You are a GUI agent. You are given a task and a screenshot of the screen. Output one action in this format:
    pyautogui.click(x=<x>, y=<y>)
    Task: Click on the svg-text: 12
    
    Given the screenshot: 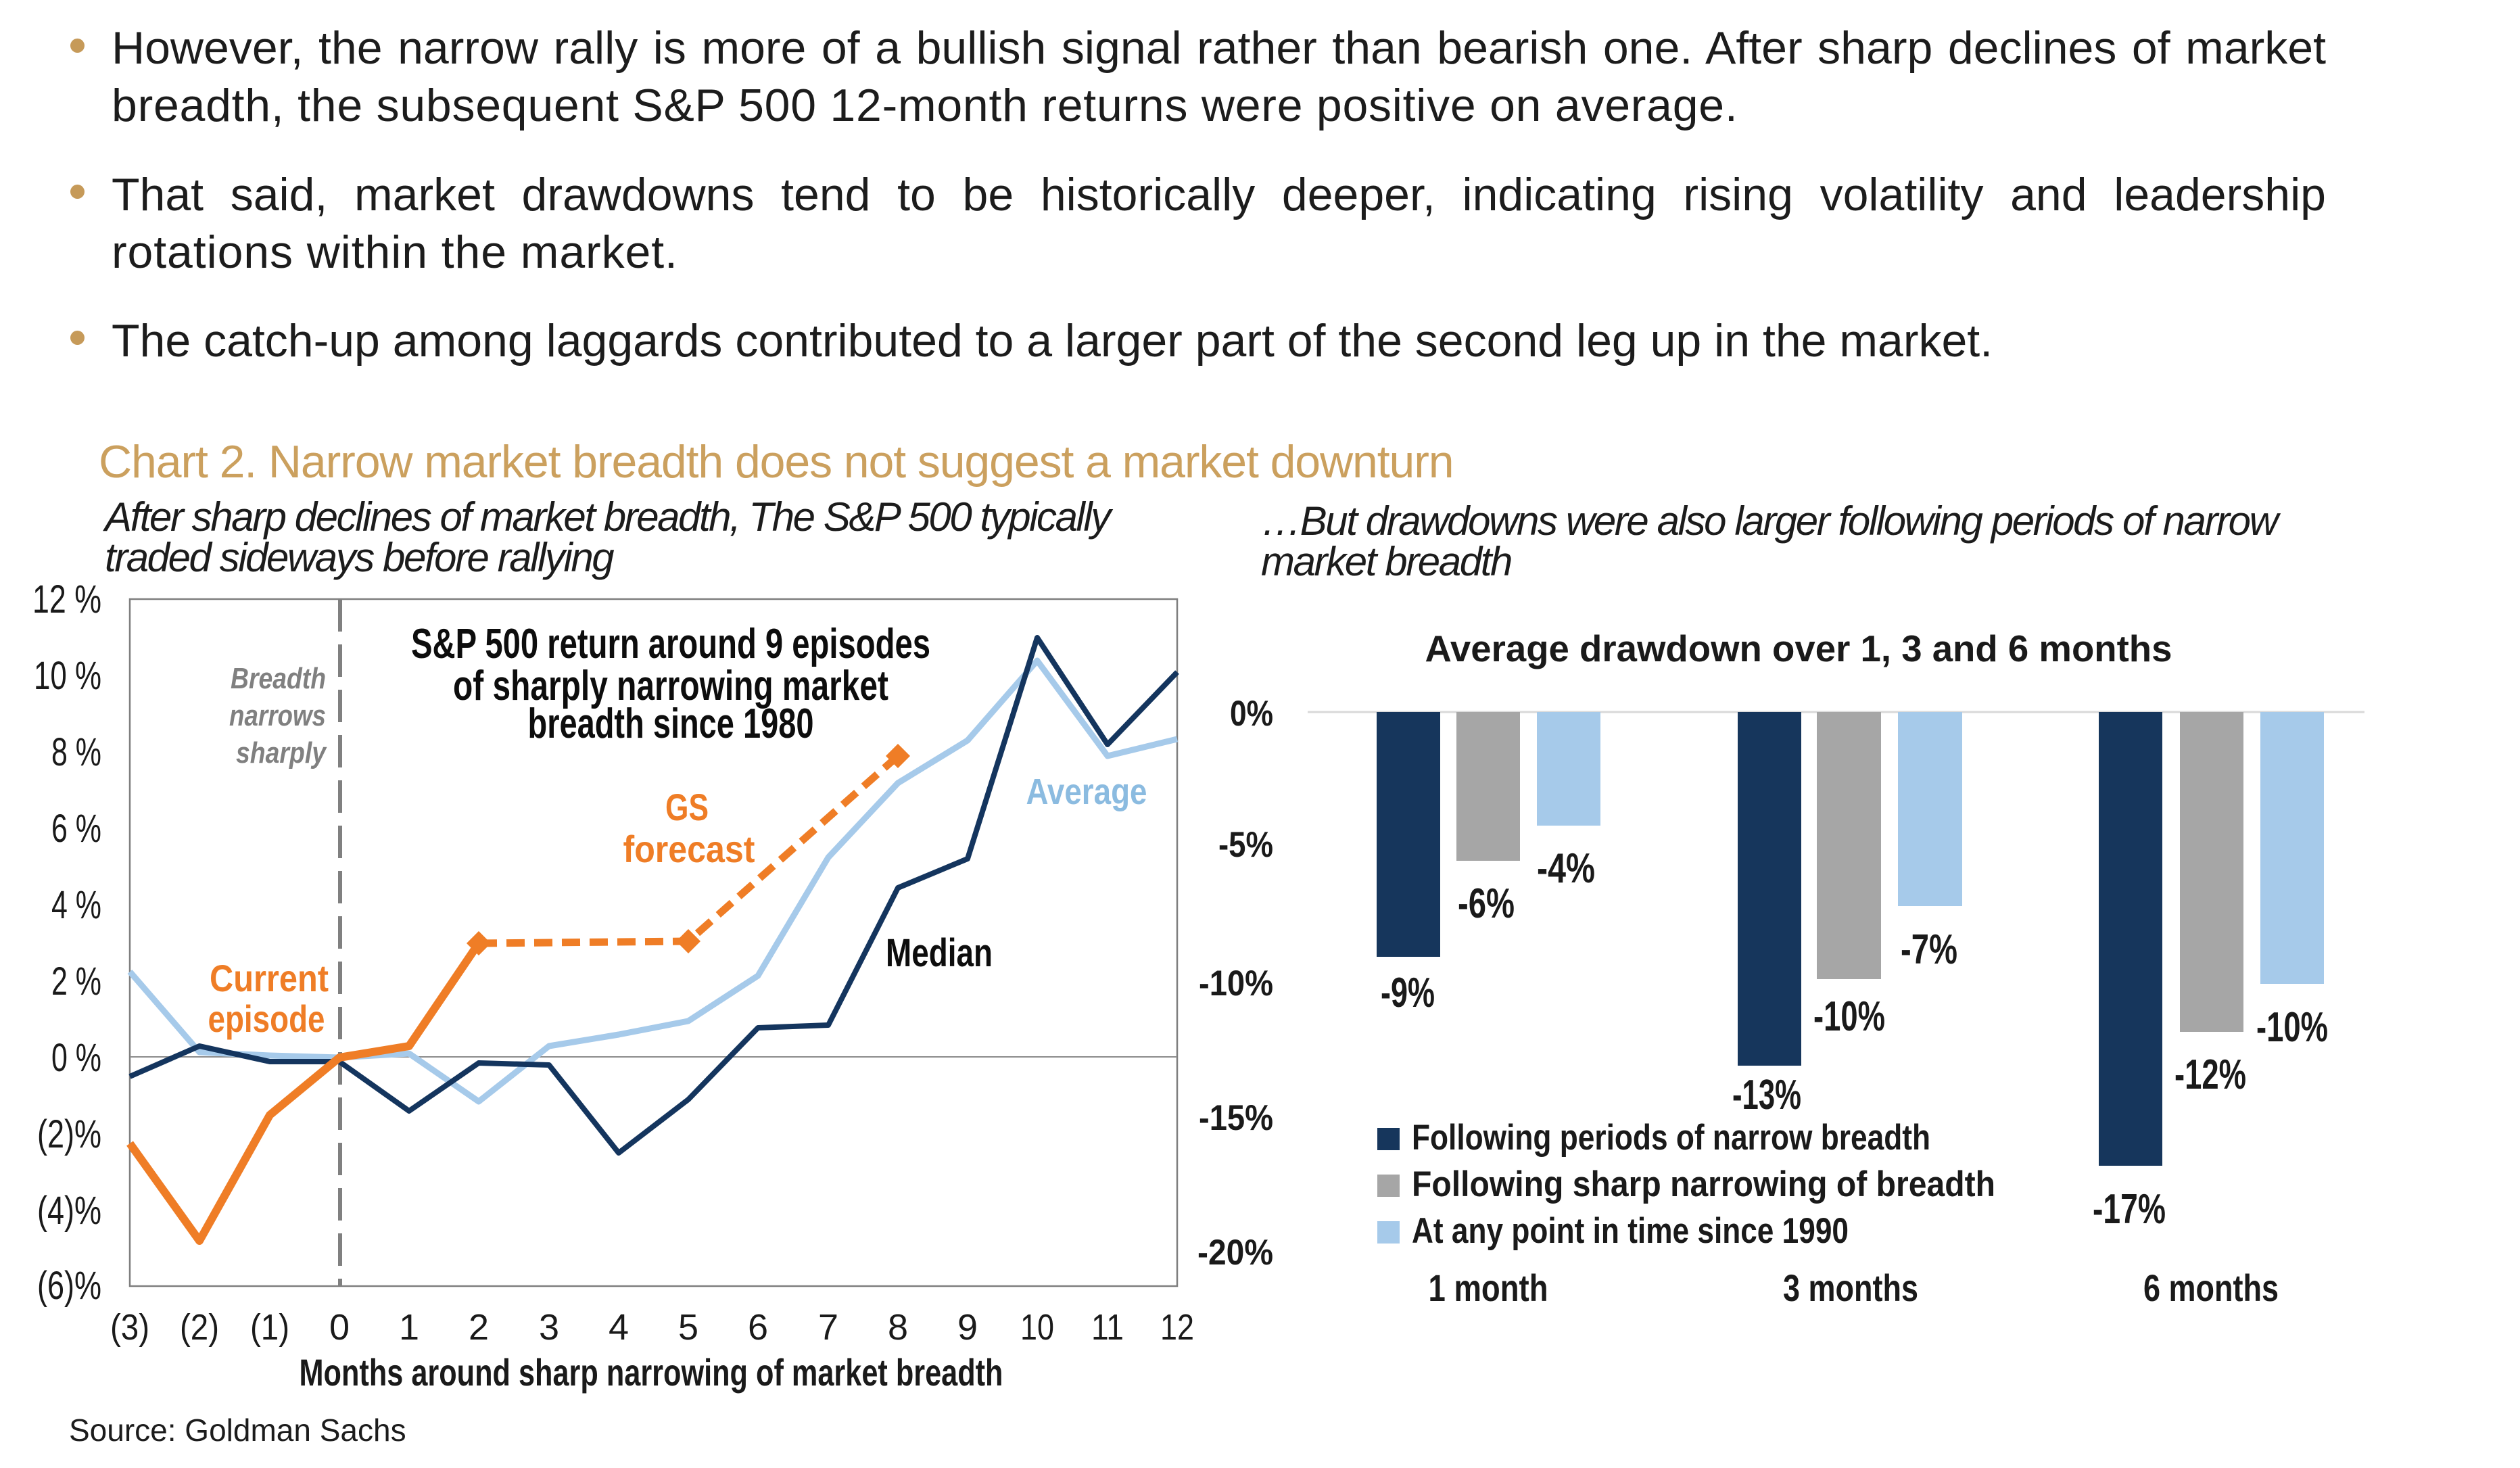 What is the action you would take?
    pyautogui.click(x=1177, y=1327)
    